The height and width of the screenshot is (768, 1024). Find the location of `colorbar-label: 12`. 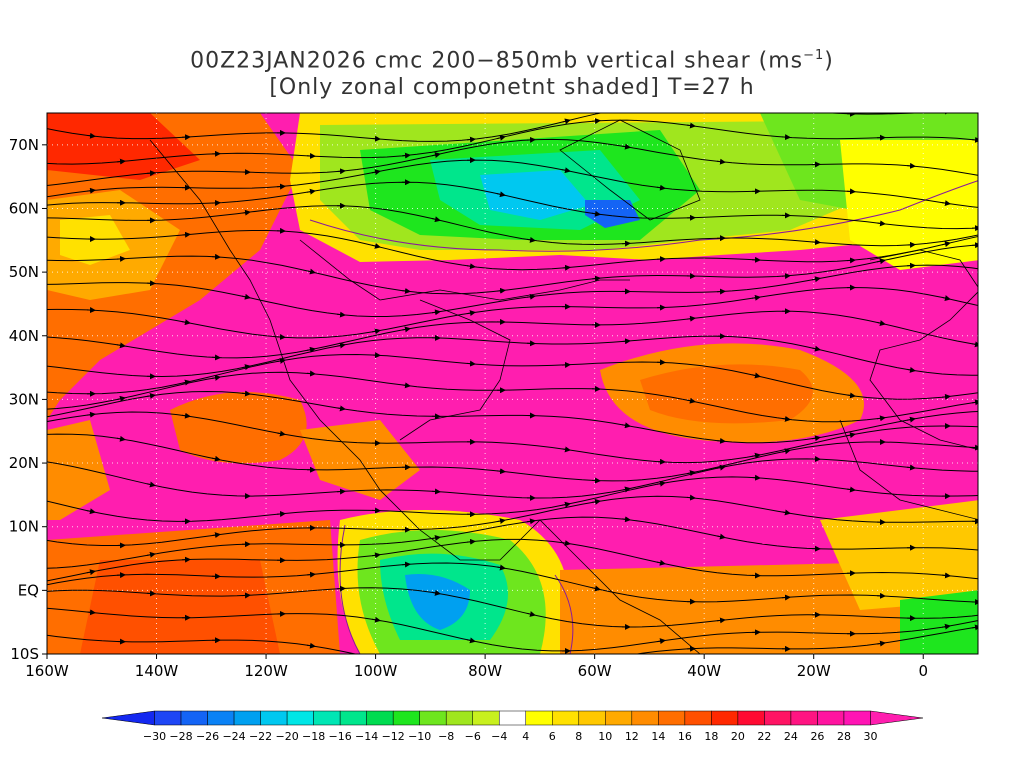

colorbar-label: 12 is located at coordinates (632, 736).